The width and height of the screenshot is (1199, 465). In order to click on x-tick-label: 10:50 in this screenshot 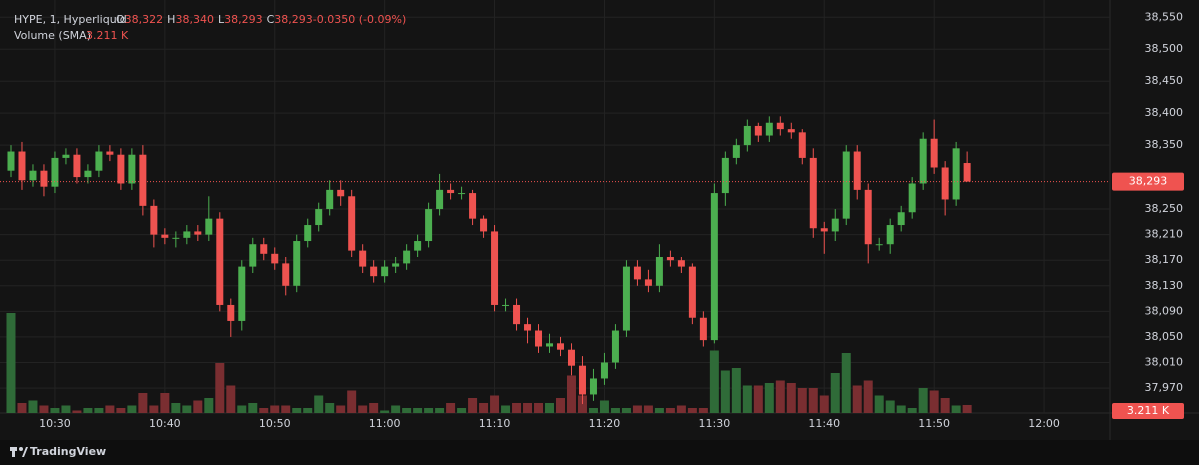, I will do `click(275, 423)`.